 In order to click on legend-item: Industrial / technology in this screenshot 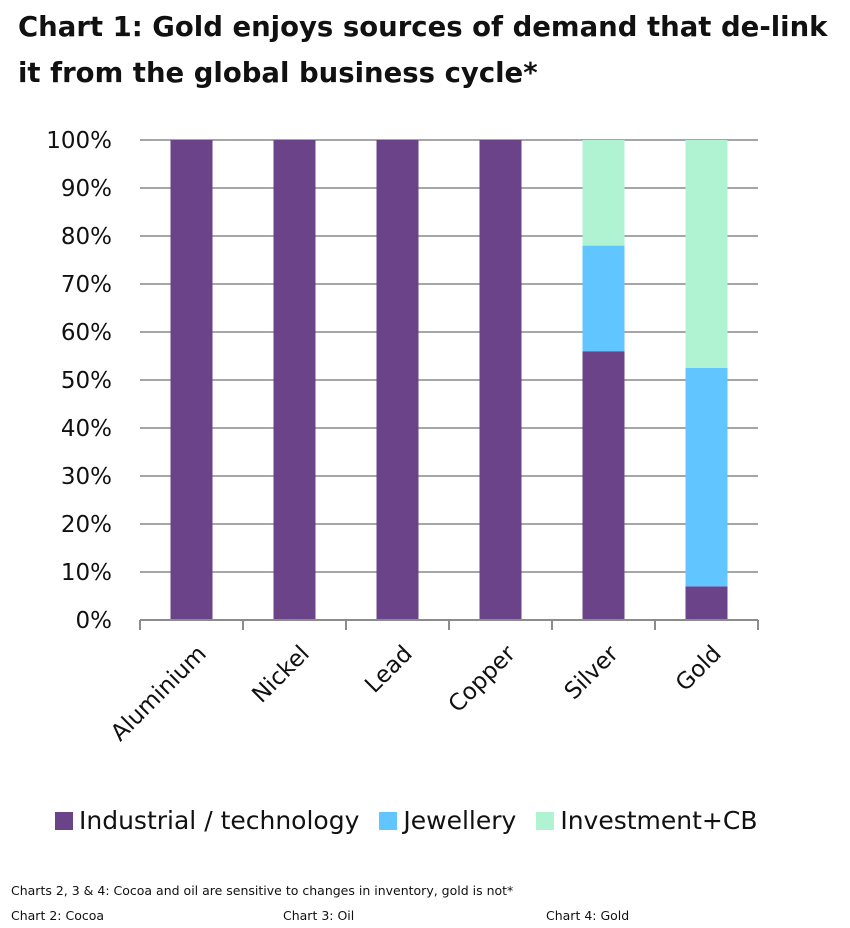, I will do `click(207, 820)`.